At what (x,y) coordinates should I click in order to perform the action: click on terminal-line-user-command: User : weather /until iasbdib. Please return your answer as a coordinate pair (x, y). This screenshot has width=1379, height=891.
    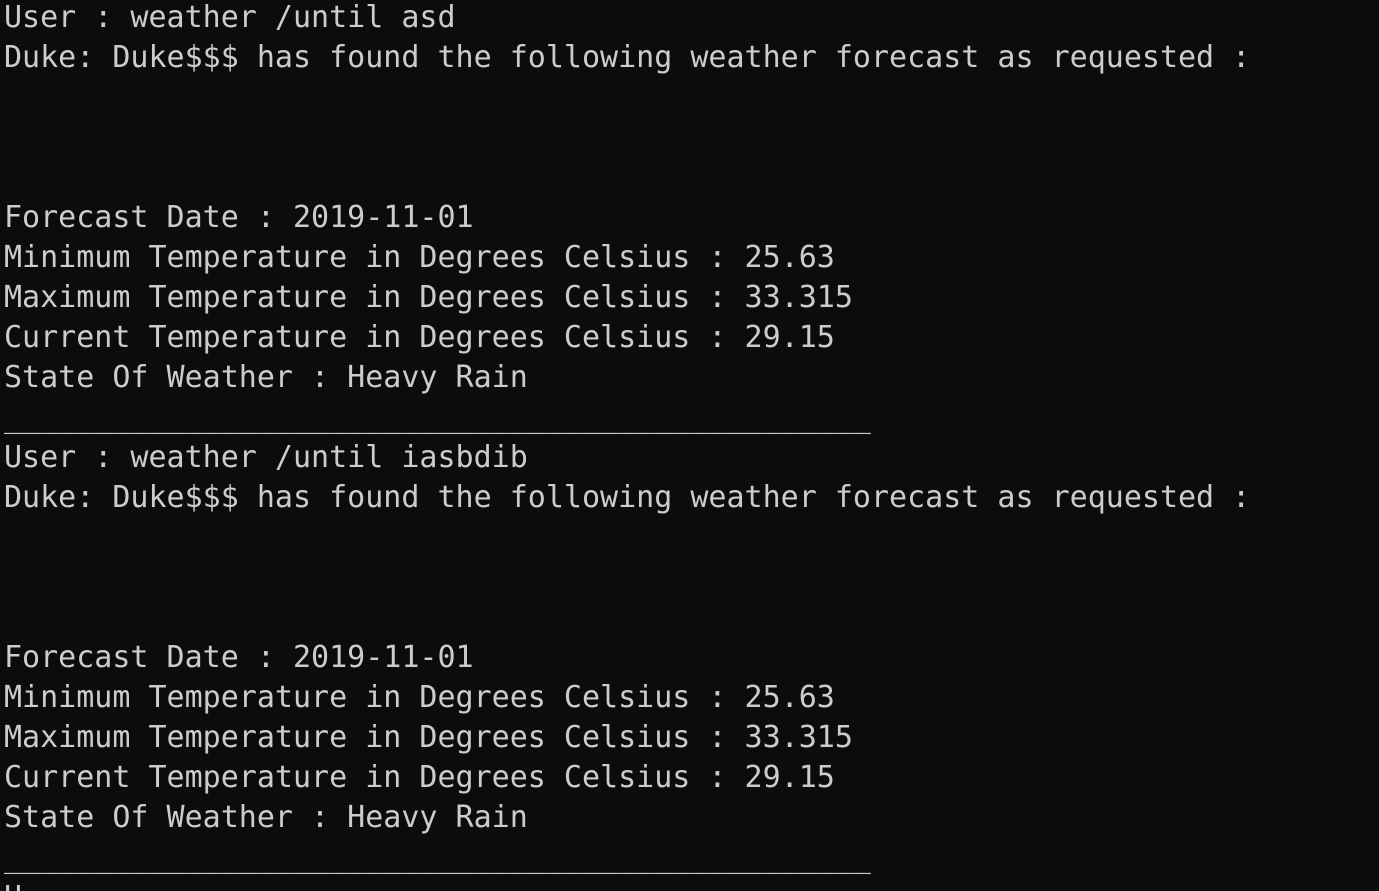
    Looking at the image, I should click on (266, 457).